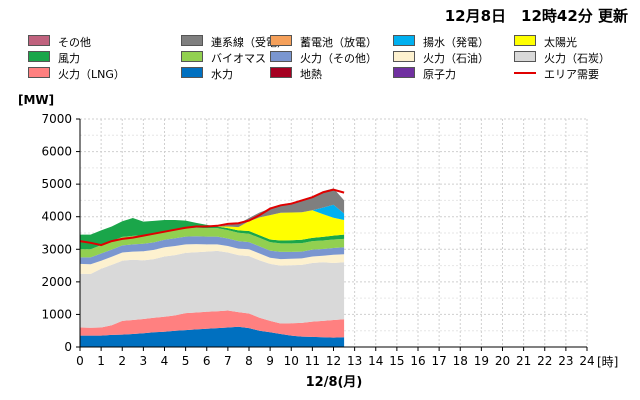 Image resolution: width=640 pixels, height=400 pixels. Describe the element at coordinates (60, 233) in the screenshot. I see `y-tick-labels: 0 1000 2000 3000 4000 5000 6000 7000` at that location.